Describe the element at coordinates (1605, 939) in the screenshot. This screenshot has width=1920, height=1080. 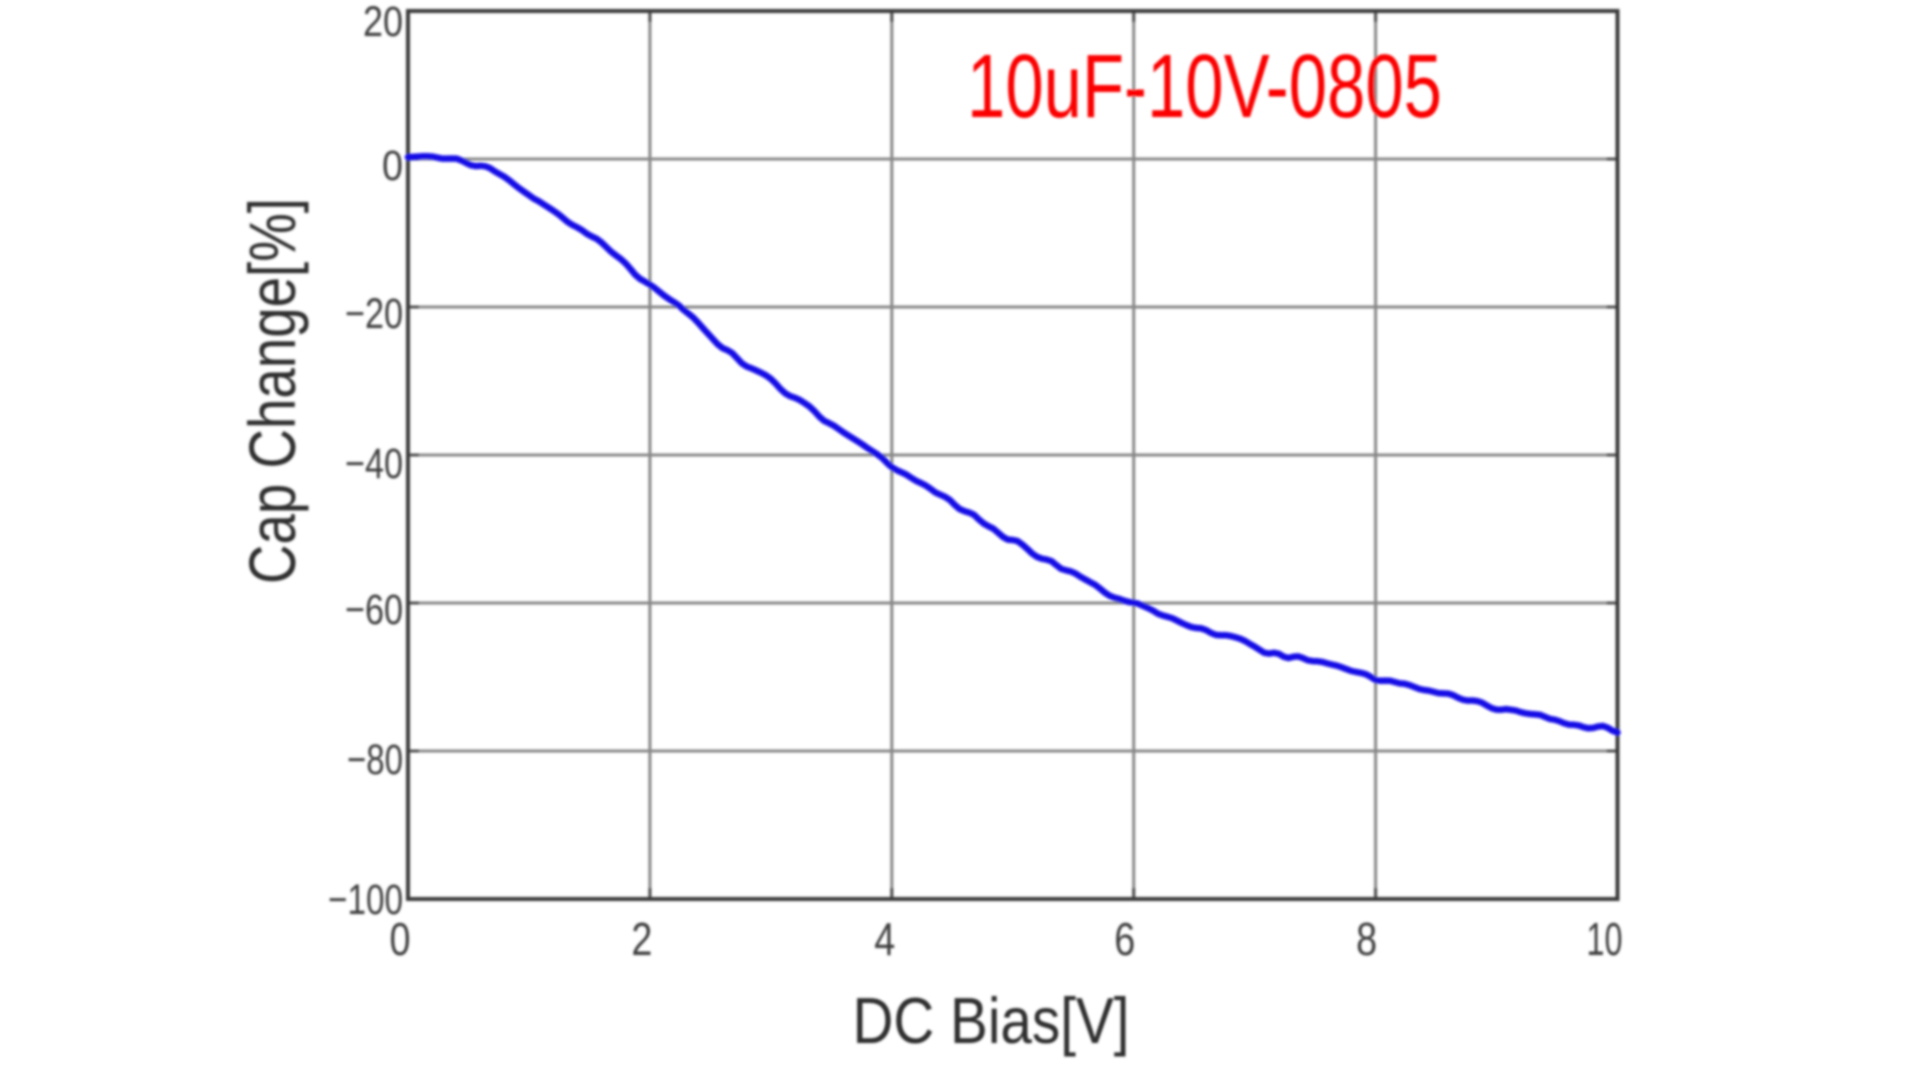
I see `svg-text: 10` at that location.